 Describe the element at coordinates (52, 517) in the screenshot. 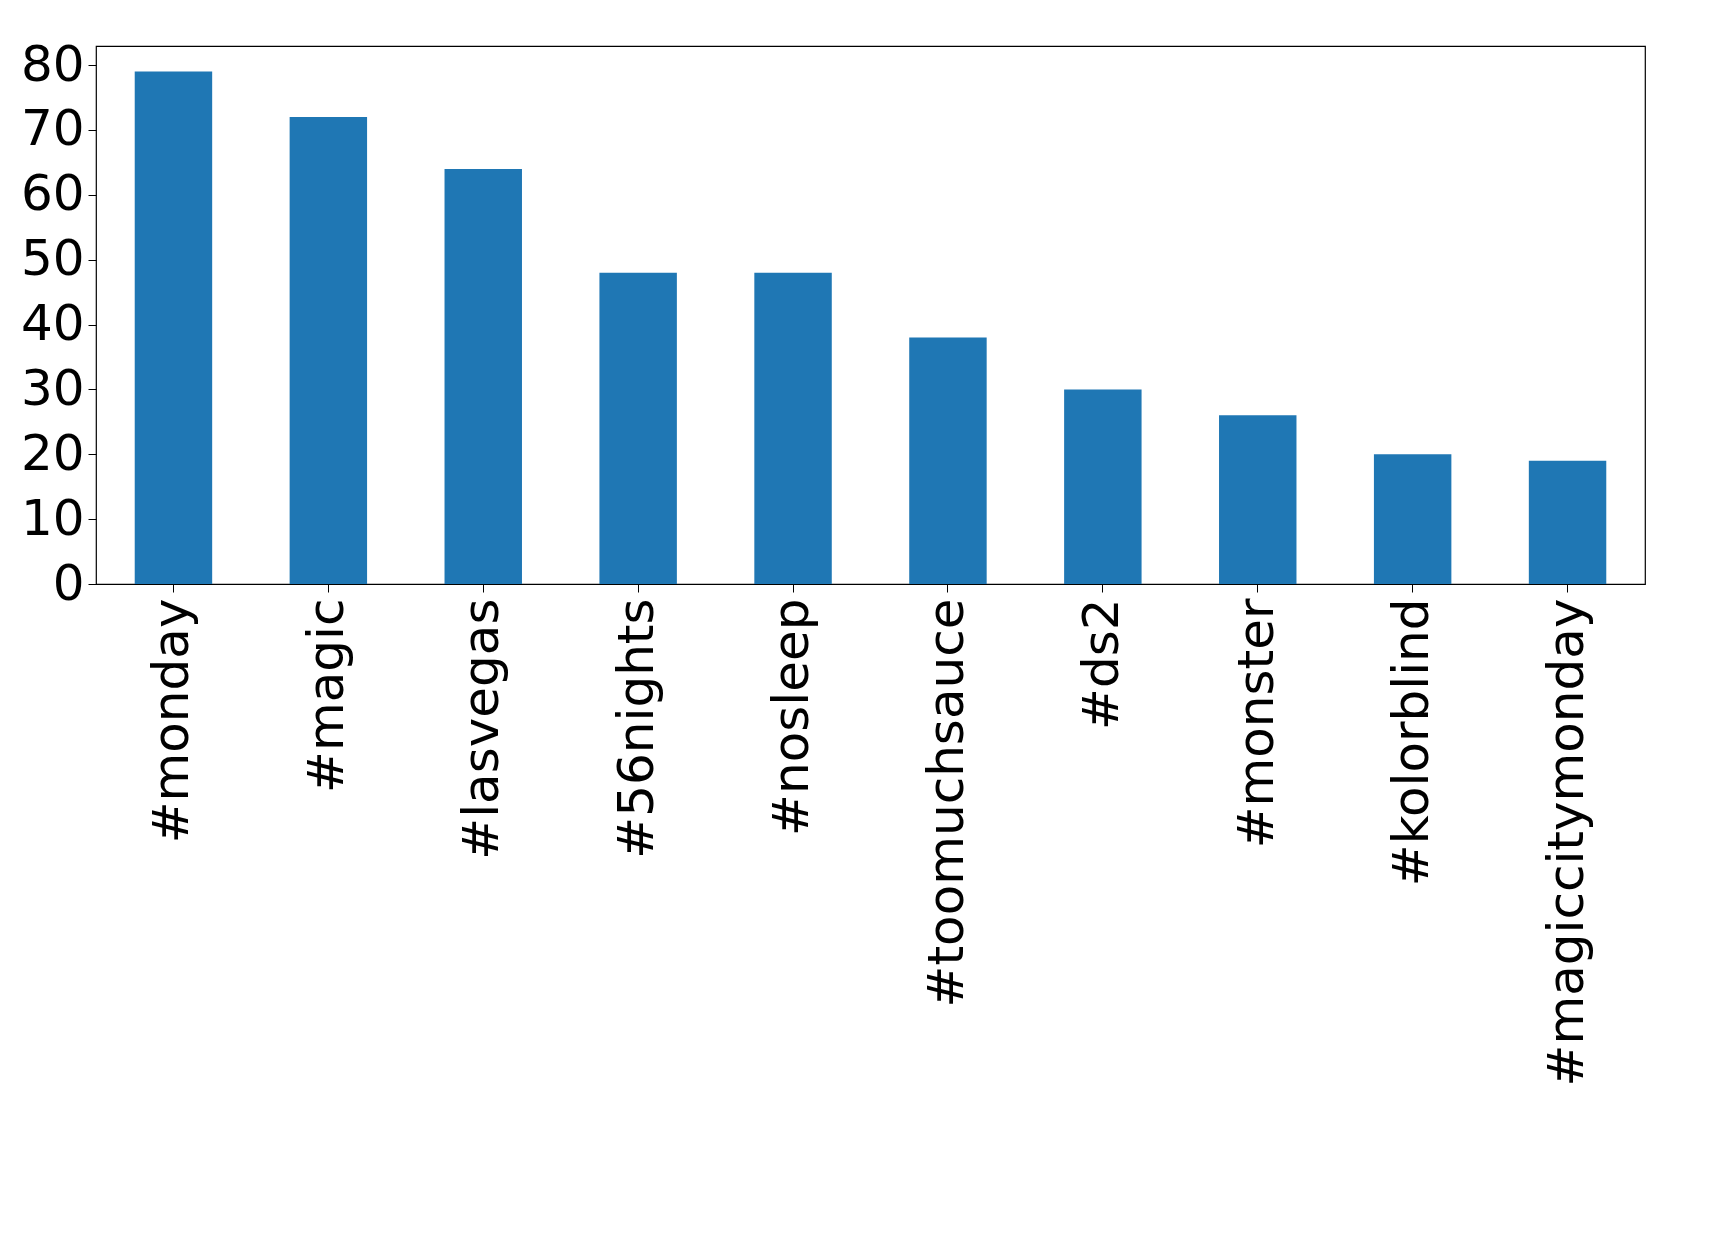

I see `y-tick-label: 10` at that location.